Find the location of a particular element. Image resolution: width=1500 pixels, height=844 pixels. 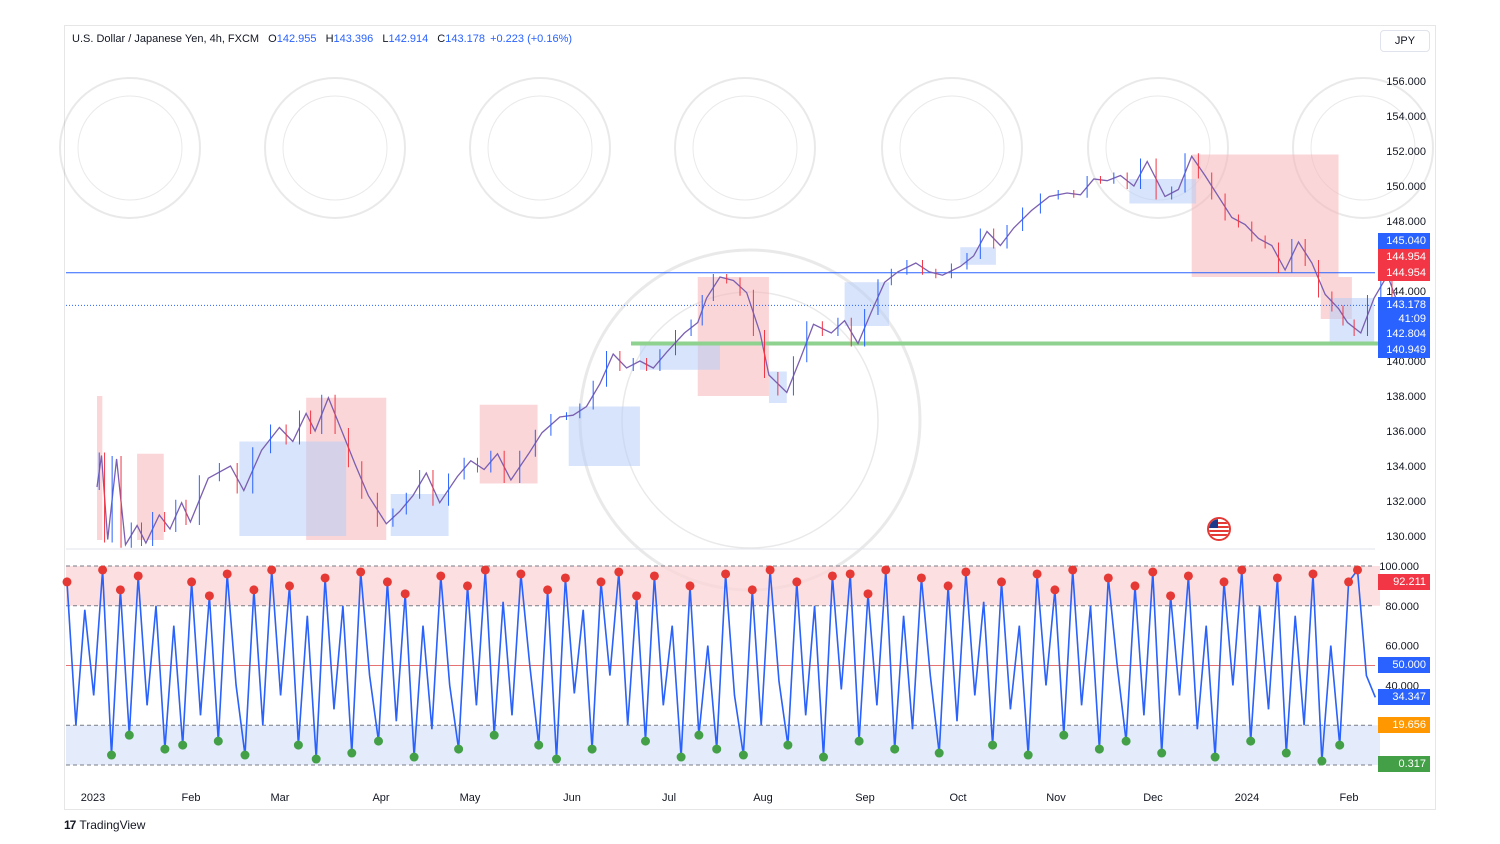

time-axis-label: Aug is located at coordinates (763, 798).